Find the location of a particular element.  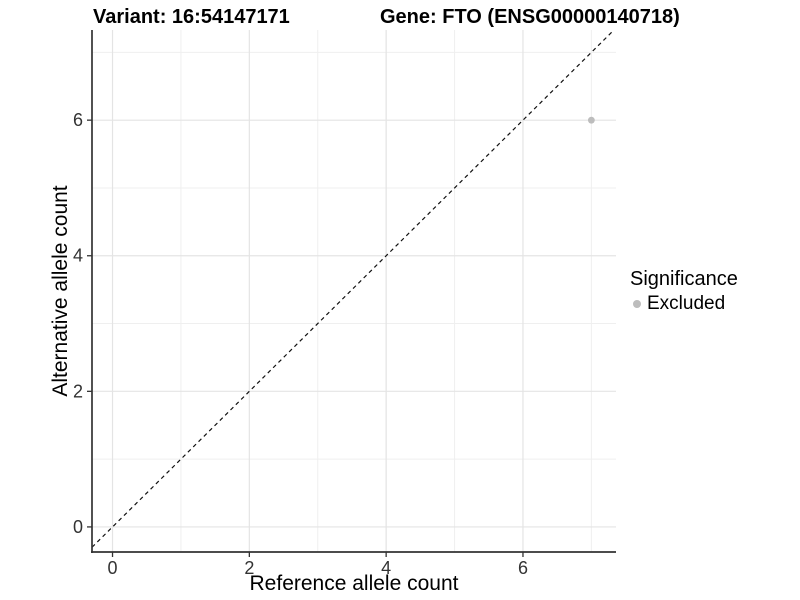

x-tick-label: 2 is located at coordinates (249, 568).